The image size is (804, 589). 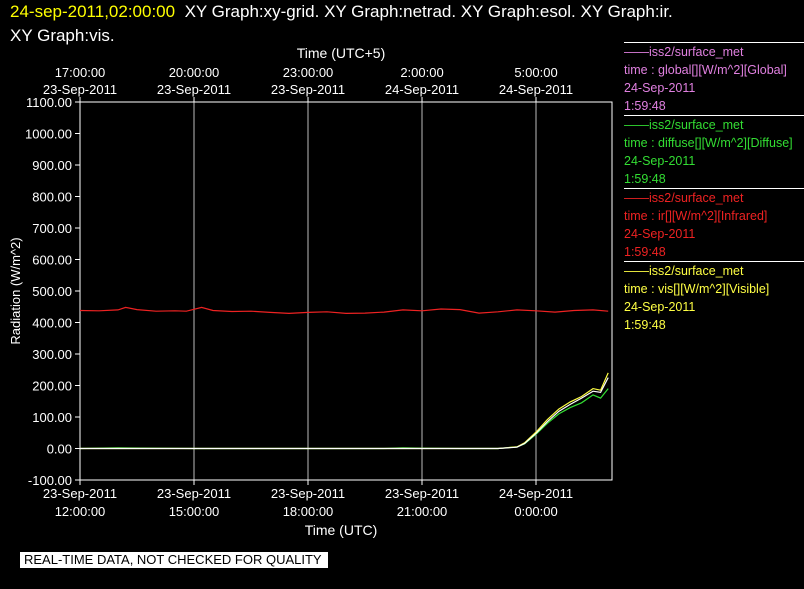 What do you see at coordinates (52, 197) in the screenshot?
I see `y-tick-label: 800.00` at bounding box center [52, 197].